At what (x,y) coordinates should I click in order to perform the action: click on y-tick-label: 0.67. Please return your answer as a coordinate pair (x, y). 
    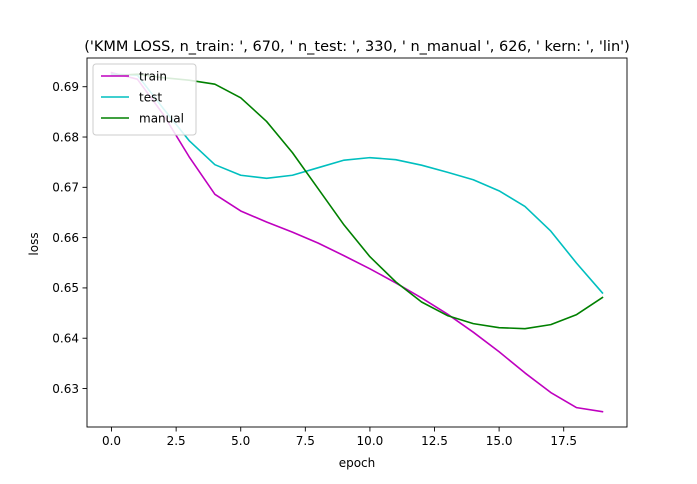
    Looking at the image, I should click on (65, 188).